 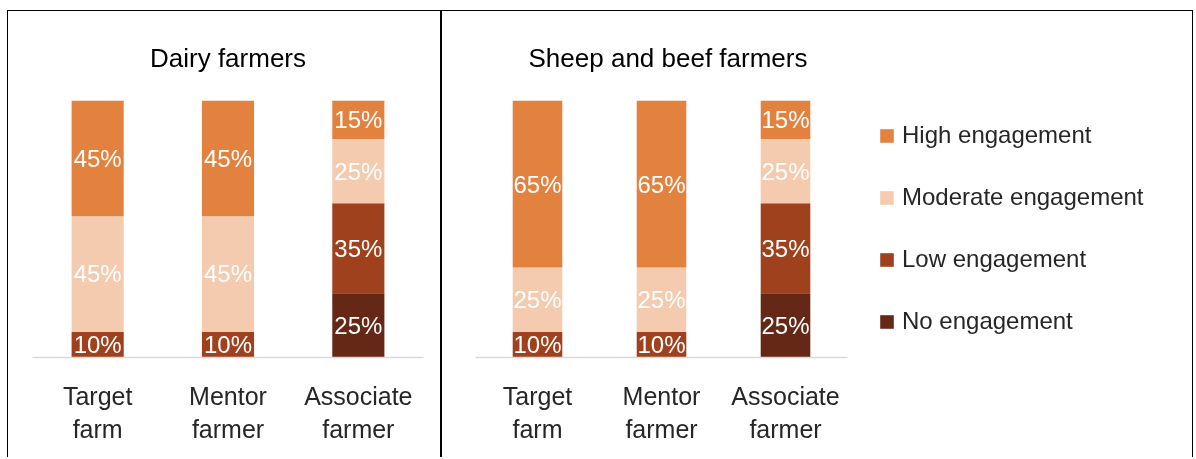 What do you see at coordinates (1023, 197) in the screenshot?
I see `legend-label: Moderate engagement` at bounding box center [1023, 197].